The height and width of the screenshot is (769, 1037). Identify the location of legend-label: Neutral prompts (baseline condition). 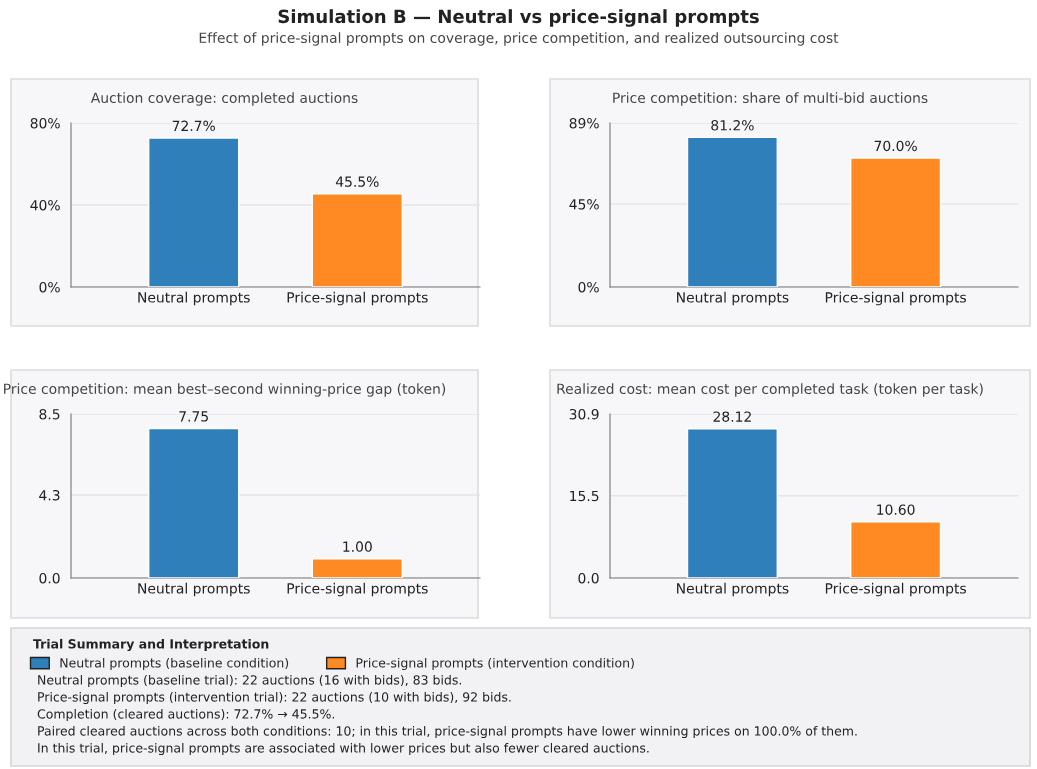
(174, 663).